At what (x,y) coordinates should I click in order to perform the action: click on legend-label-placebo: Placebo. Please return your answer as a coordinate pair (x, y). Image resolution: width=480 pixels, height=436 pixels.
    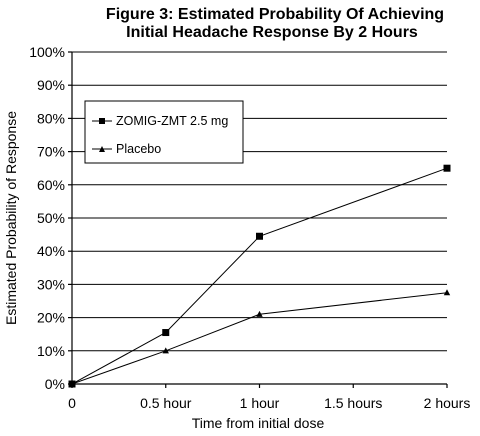
    Looking at the image, I should click on (138, 149).